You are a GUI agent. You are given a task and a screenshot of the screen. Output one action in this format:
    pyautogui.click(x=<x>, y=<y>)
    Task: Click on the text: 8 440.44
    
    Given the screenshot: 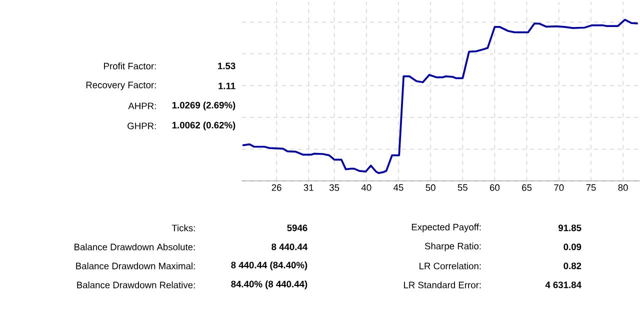 What is the action you would take?
    pyautogui.click(x=290, y=247)
    